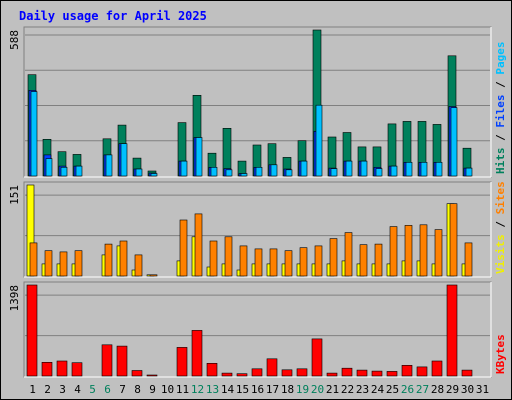 The width and height of the screenshot is (512, 400). What do you see at coordinates (422, 389) in the screenshot?
I see `x-tick-label: 27` at bounding box center [422, 389].